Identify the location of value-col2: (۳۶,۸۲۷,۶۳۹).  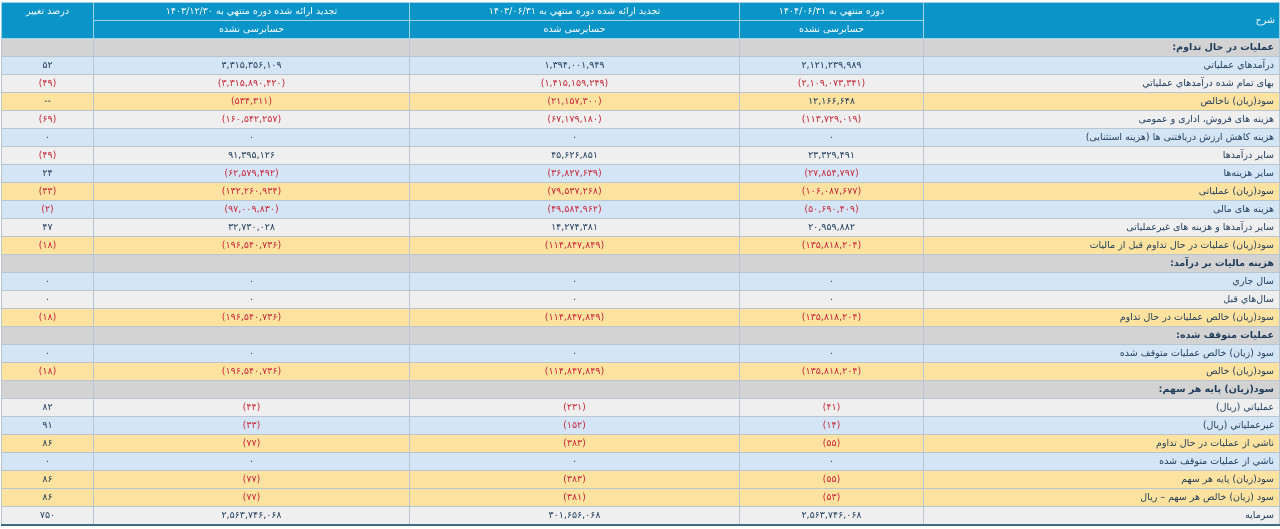
(574, 173).